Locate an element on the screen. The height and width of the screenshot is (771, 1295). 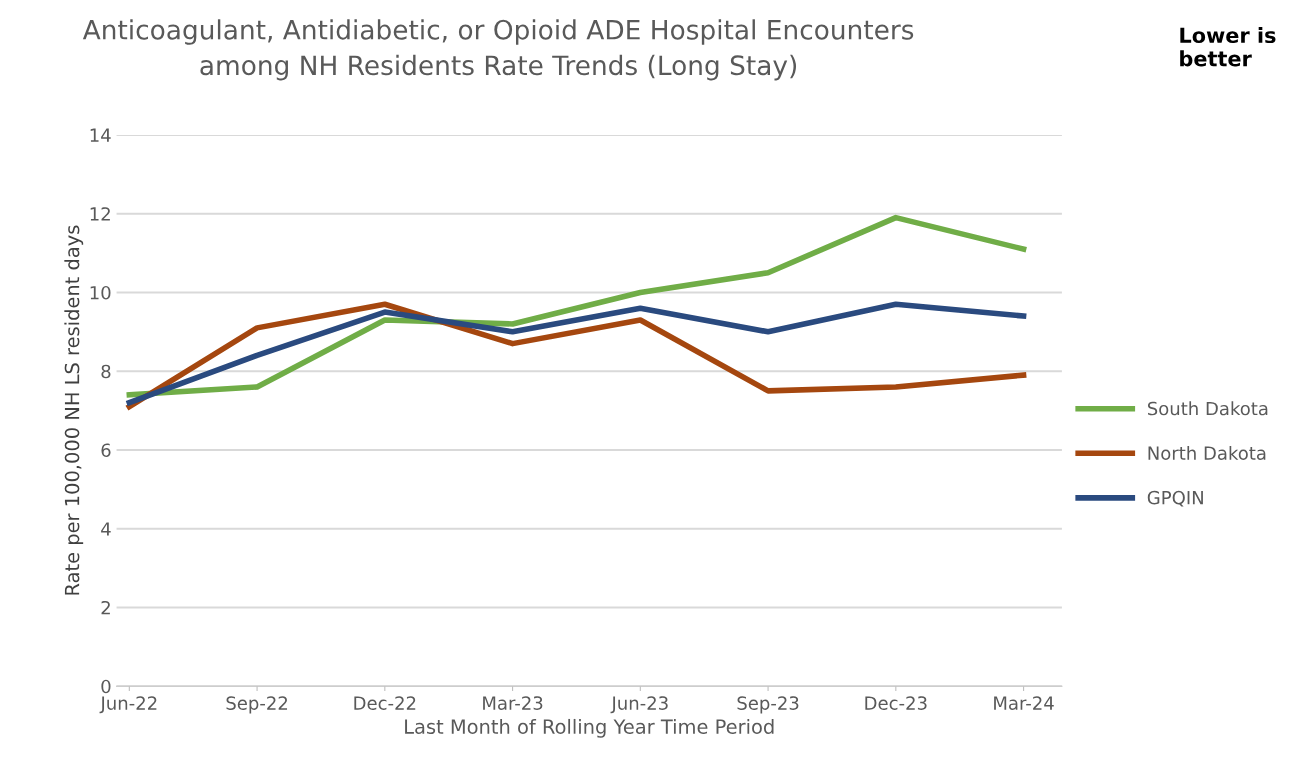
y-tick-label: 0 is located at coordinates (106, 686).